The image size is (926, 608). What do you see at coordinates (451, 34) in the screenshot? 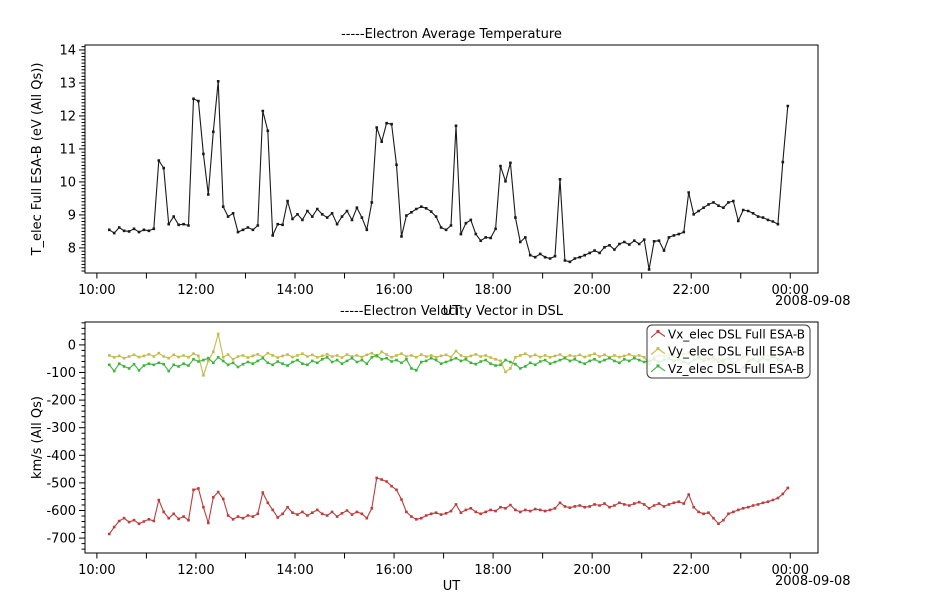
I see `panel-title: -----Electron Average Temperature` at bounding box center [451, 34].